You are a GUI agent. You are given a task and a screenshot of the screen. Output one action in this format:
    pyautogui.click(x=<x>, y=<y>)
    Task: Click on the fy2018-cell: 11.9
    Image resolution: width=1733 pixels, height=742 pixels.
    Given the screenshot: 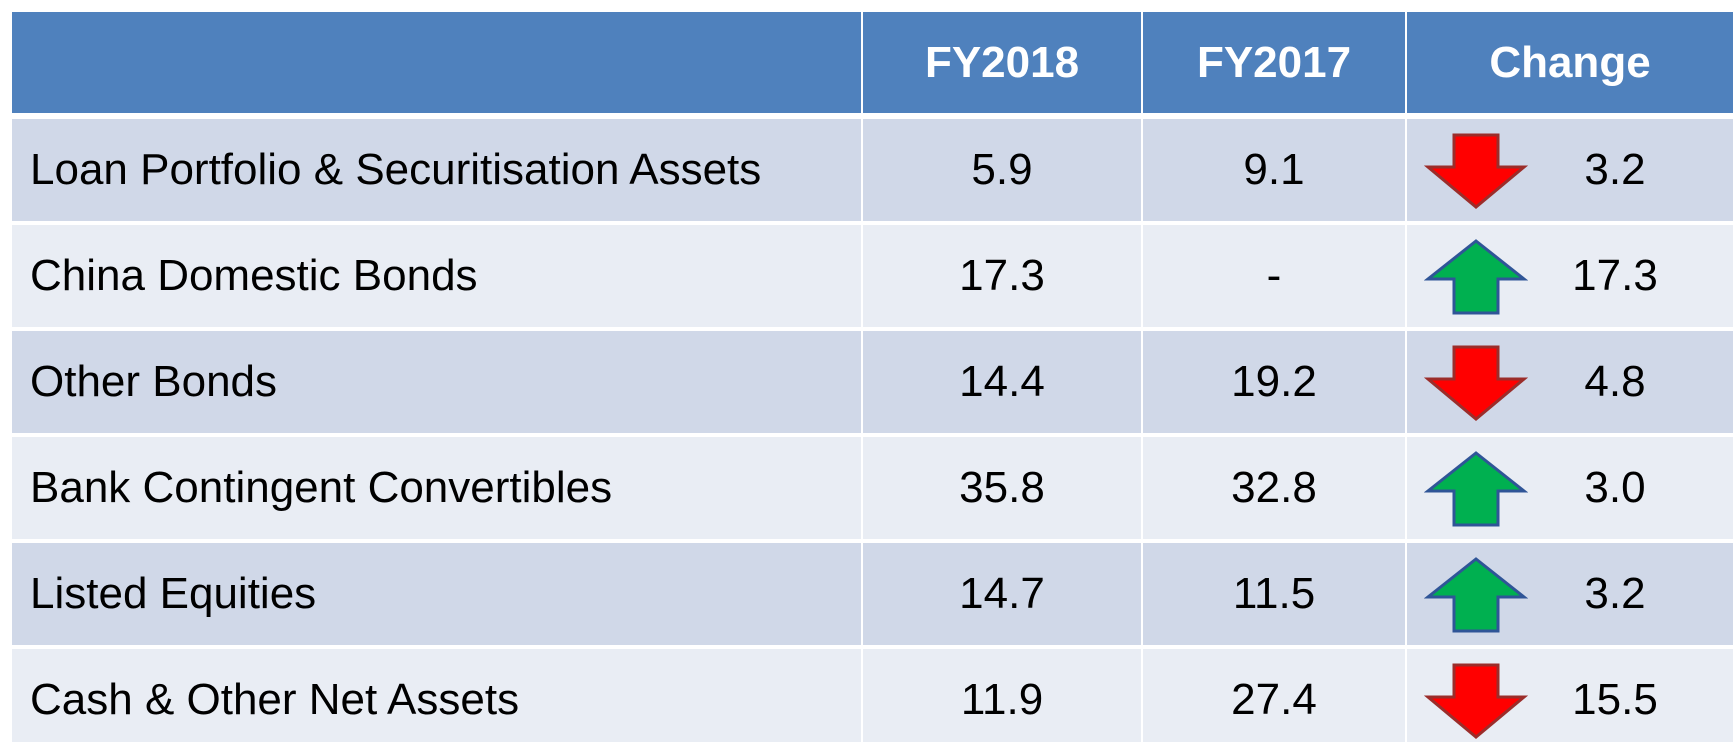 What is the action you would take?
    pyautogui.click(x=1002, y=695)
    